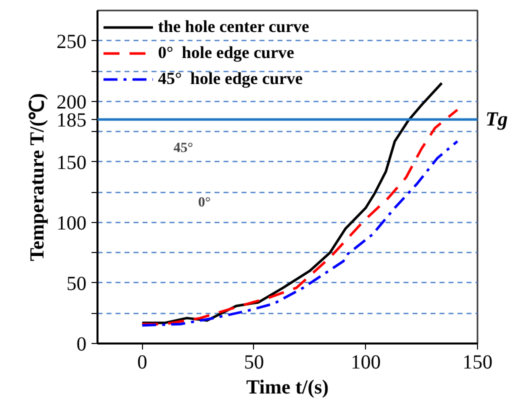 This screenshot has width=510, height=406. What do you see at coordinates (204, 202) in the screenshot?
I see `annotation: 0°` at bounding box center [204, 202].